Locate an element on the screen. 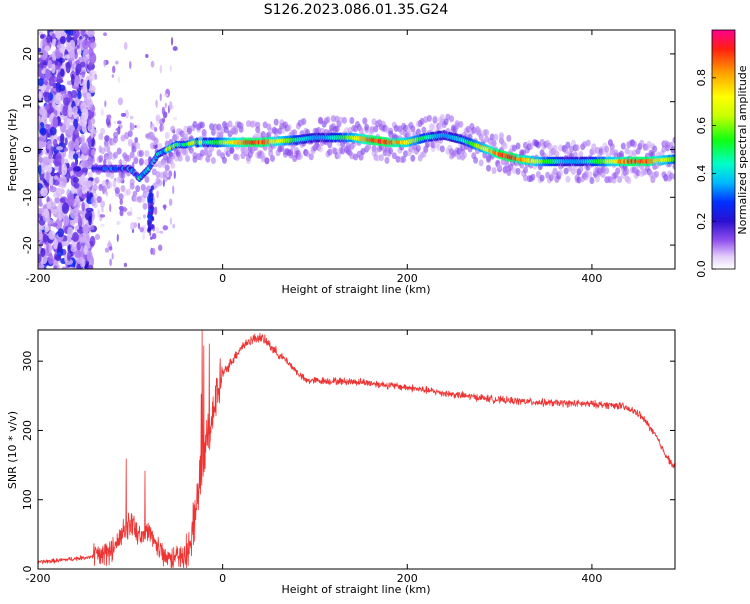  x-tick-label: 0 is located at coordinates (222, 278).